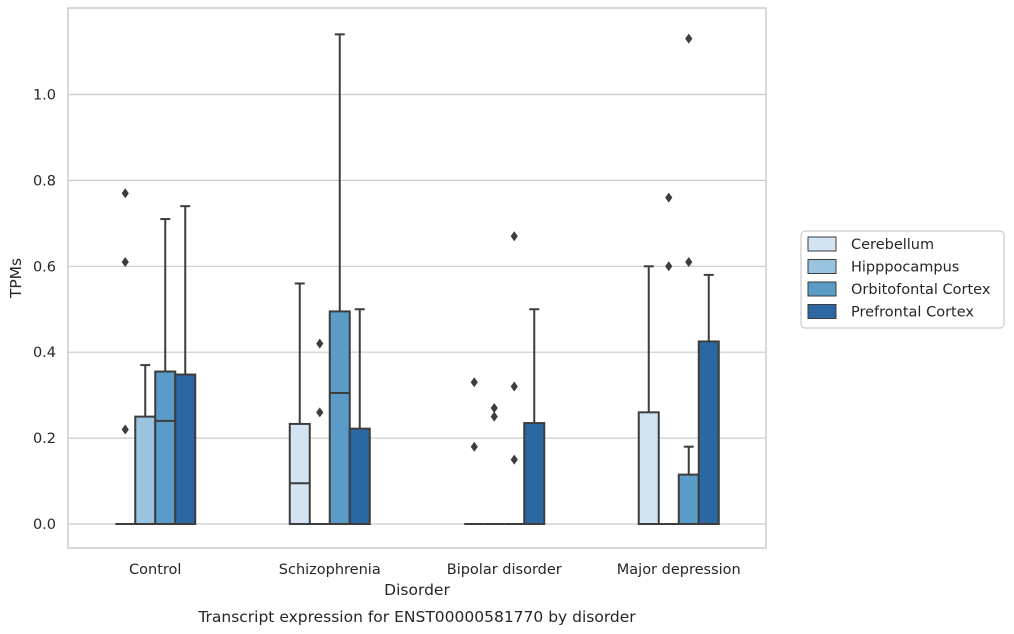  Describe the element at coordinates (44, 267) in the screenshot. I see `y-tick-label: 0.6` at that location.